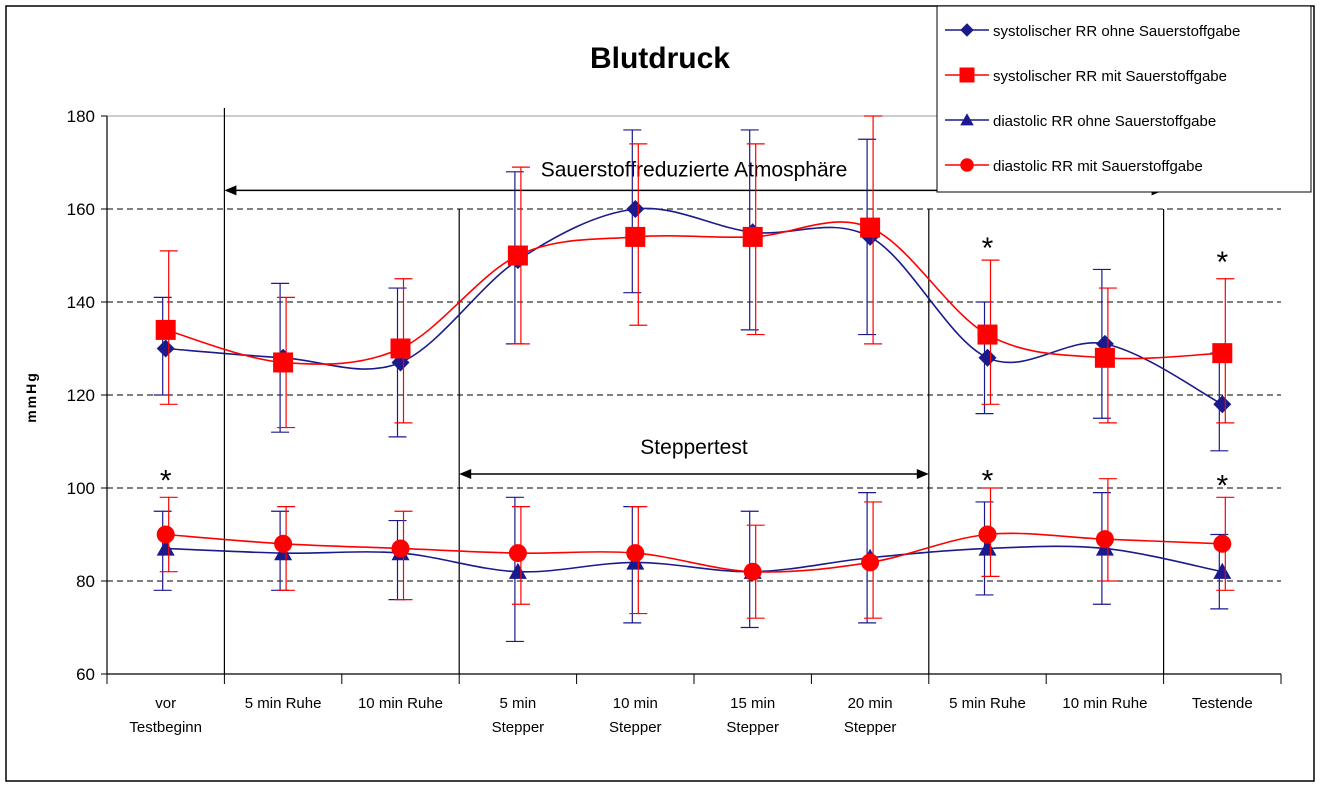 The height and width of the screenshot is (792, 1321). Describe the element at coordinates (81, 488) in the screenshot. I see `y-tick-label: 100` at that location.